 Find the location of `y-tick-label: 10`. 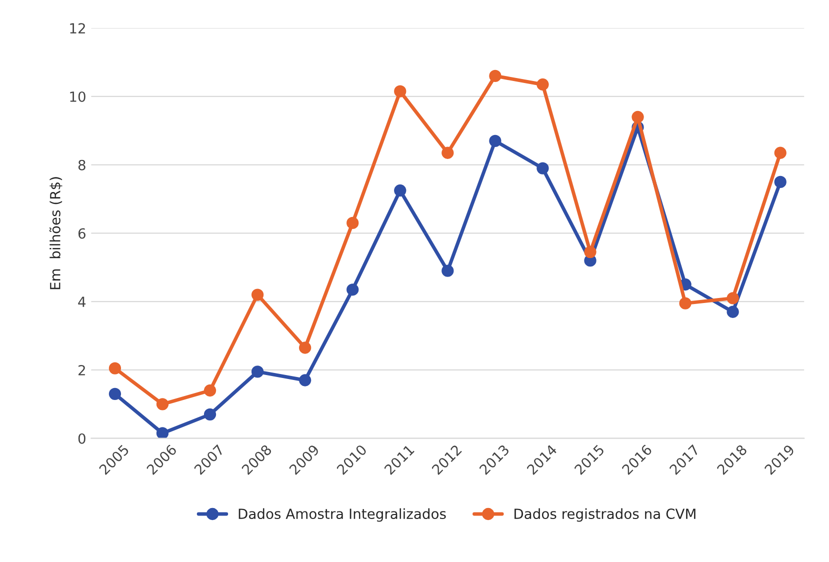

y-tick-label: 10 is located at coordinates (78, 96).